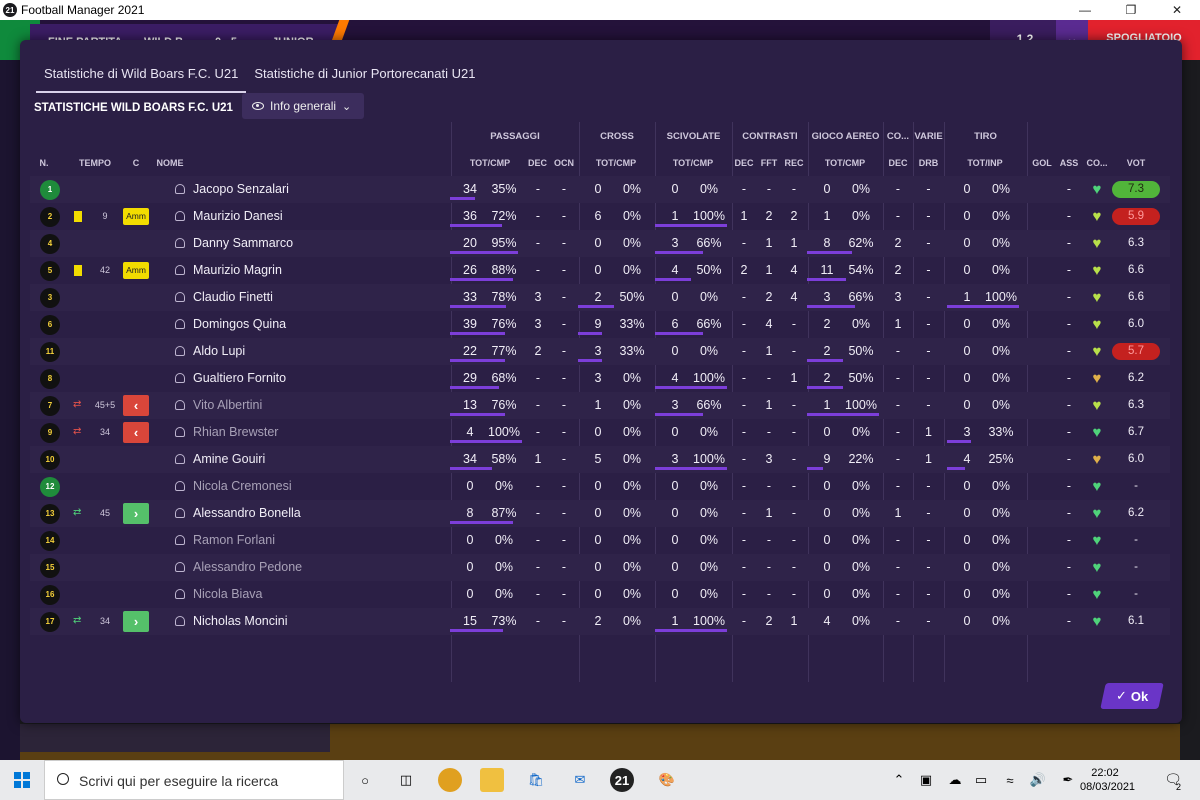 The height and width of the screenshot is (800, 1200). What do you see at coordinates (303, 106) in the screenshot?
I see `view-dropdown: Info generali ⌄` at bounding box center [303, 106].